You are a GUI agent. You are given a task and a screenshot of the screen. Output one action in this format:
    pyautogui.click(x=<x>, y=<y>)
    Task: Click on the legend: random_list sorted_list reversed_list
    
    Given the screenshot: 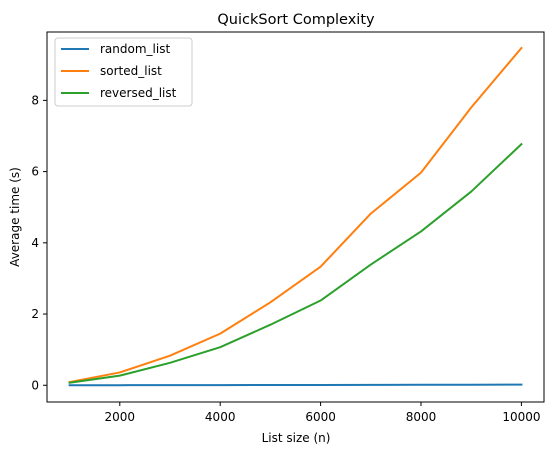 What is the action you would take?
    pyautogui.click(x=123, y=72)
    